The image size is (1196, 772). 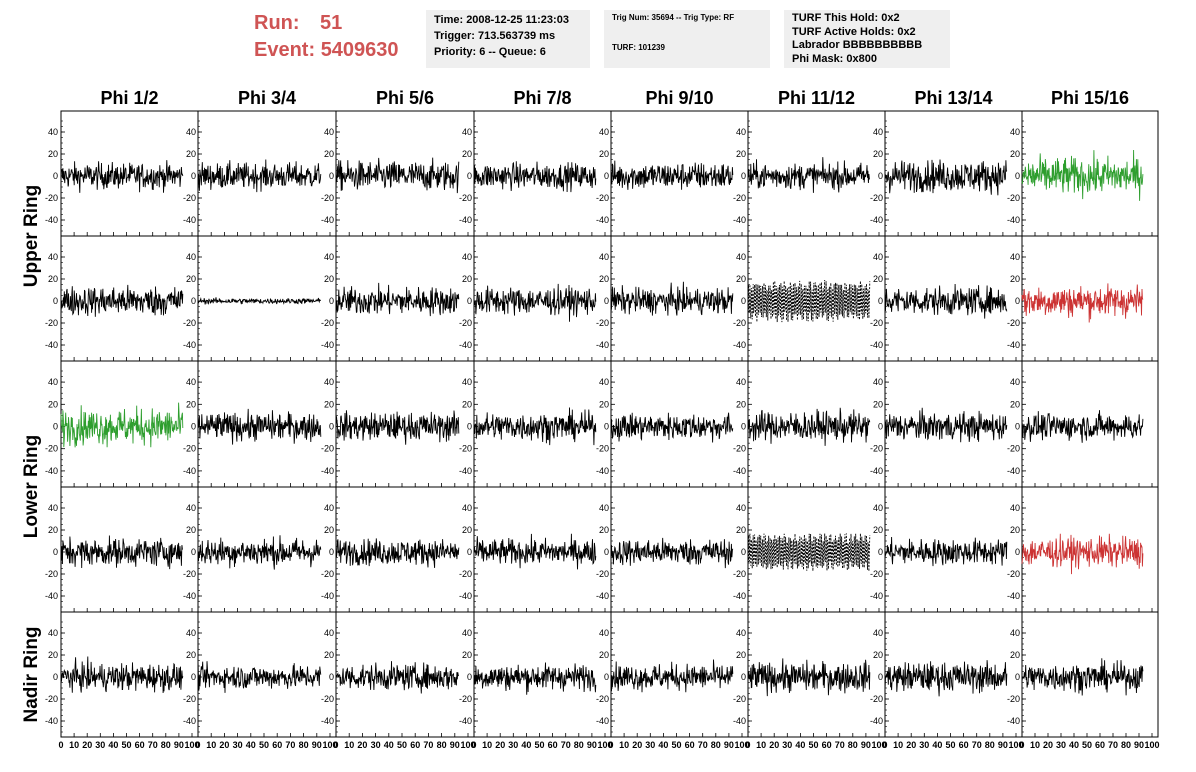 What do you see at coordinates (31, 486) in the screenshot?
I see `ring-label-2: Lower Ring` at bounding box center [31, 486].